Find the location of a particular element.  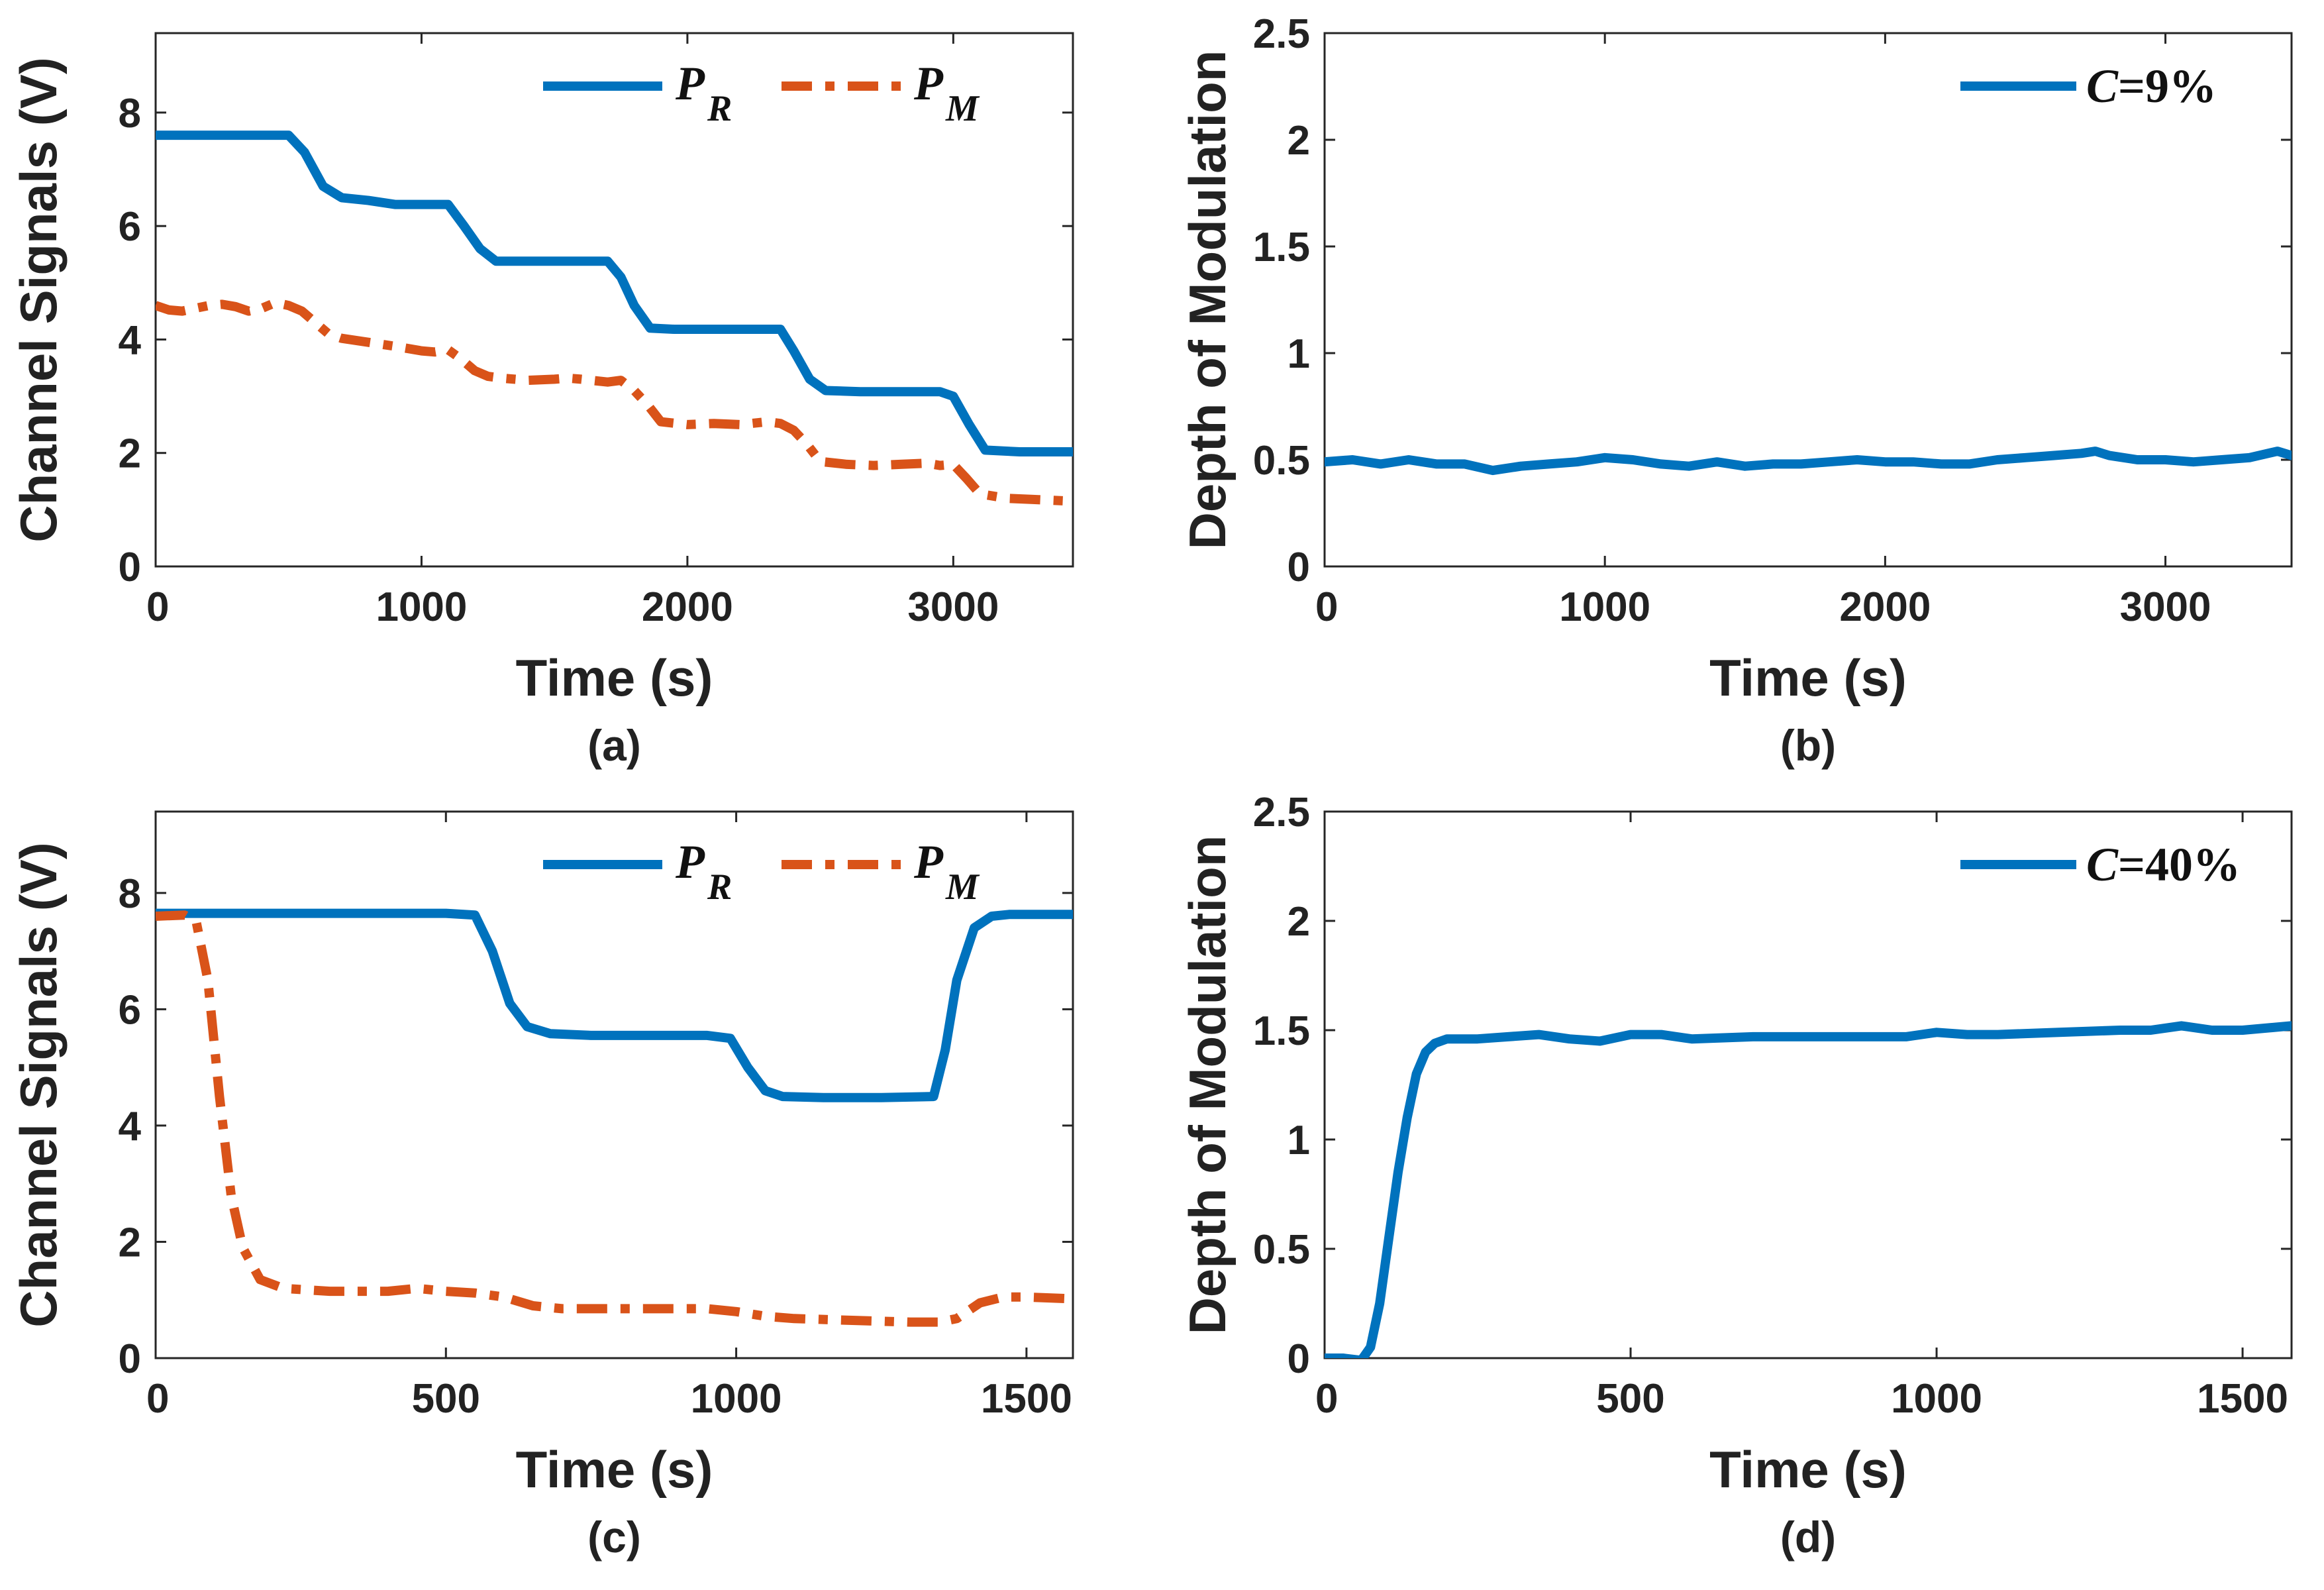

legend: C=9% is located at coordinates (2088, 87).